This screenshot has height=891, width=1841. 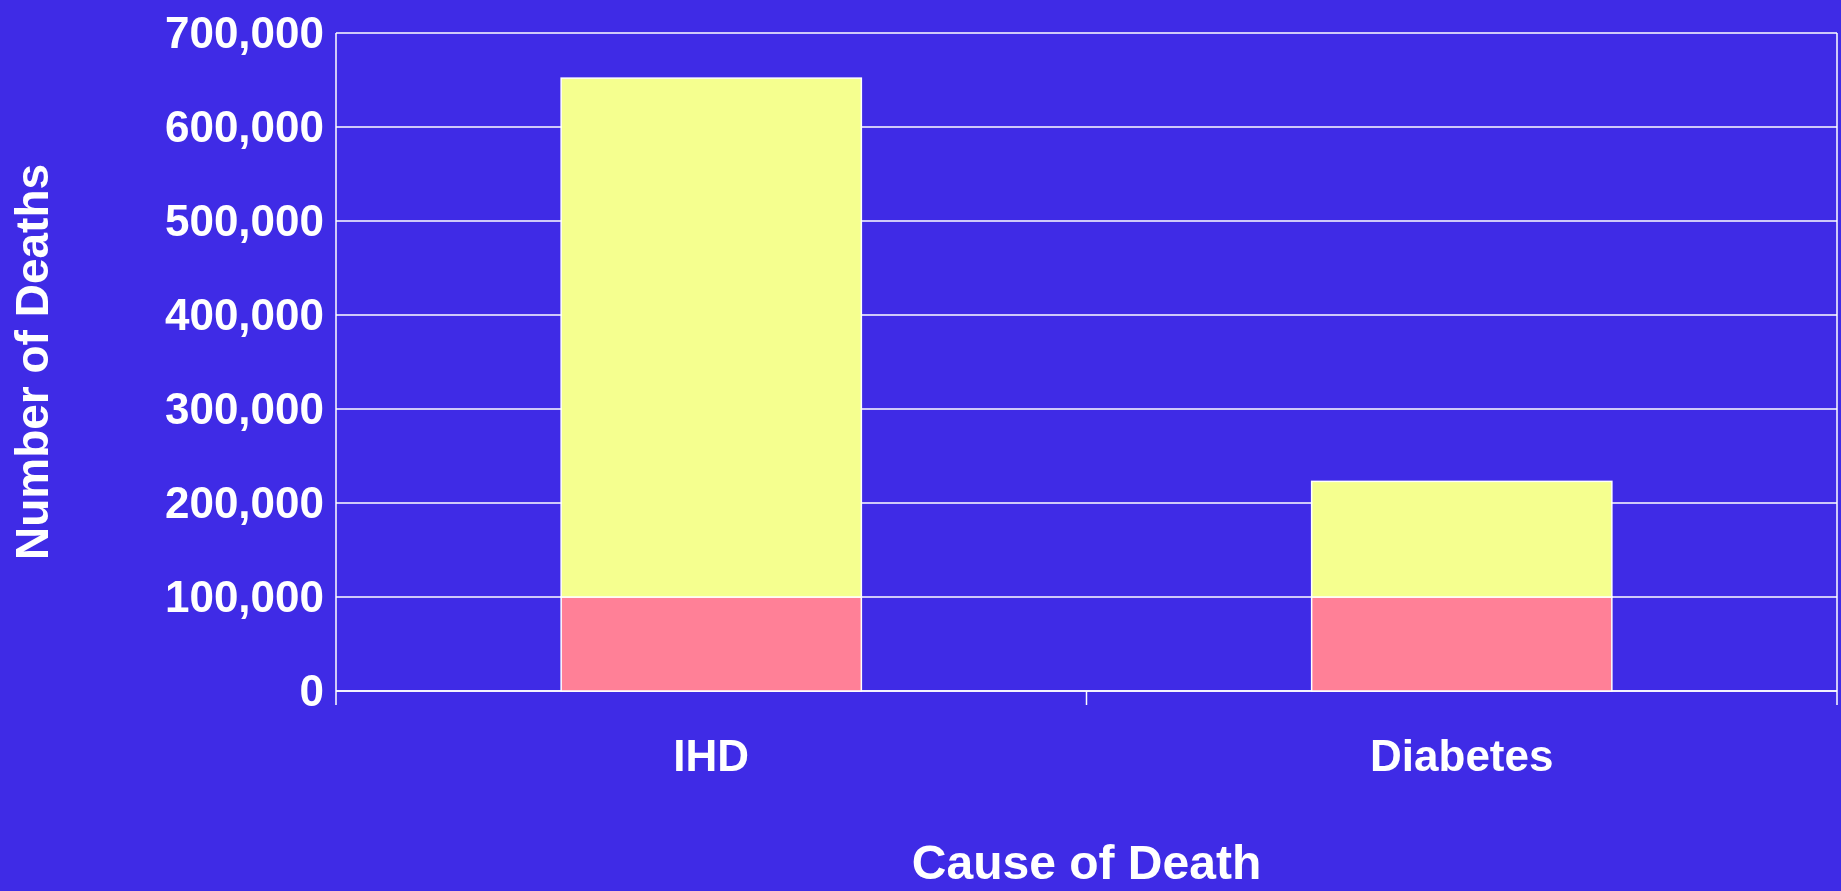 I want to click on x-tick-label: IHD, so click(x=711, y=755).